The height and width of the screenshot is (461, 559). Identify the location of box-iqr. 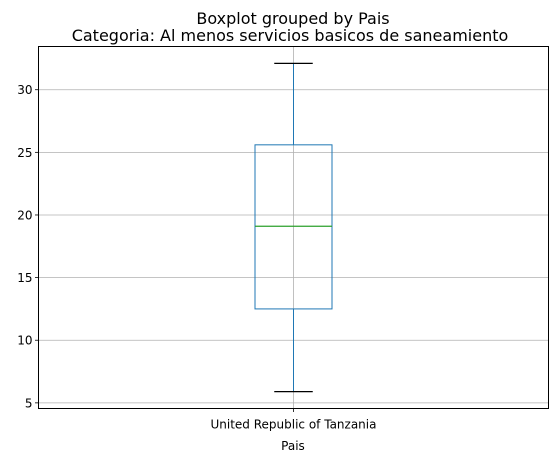
(293, 227).